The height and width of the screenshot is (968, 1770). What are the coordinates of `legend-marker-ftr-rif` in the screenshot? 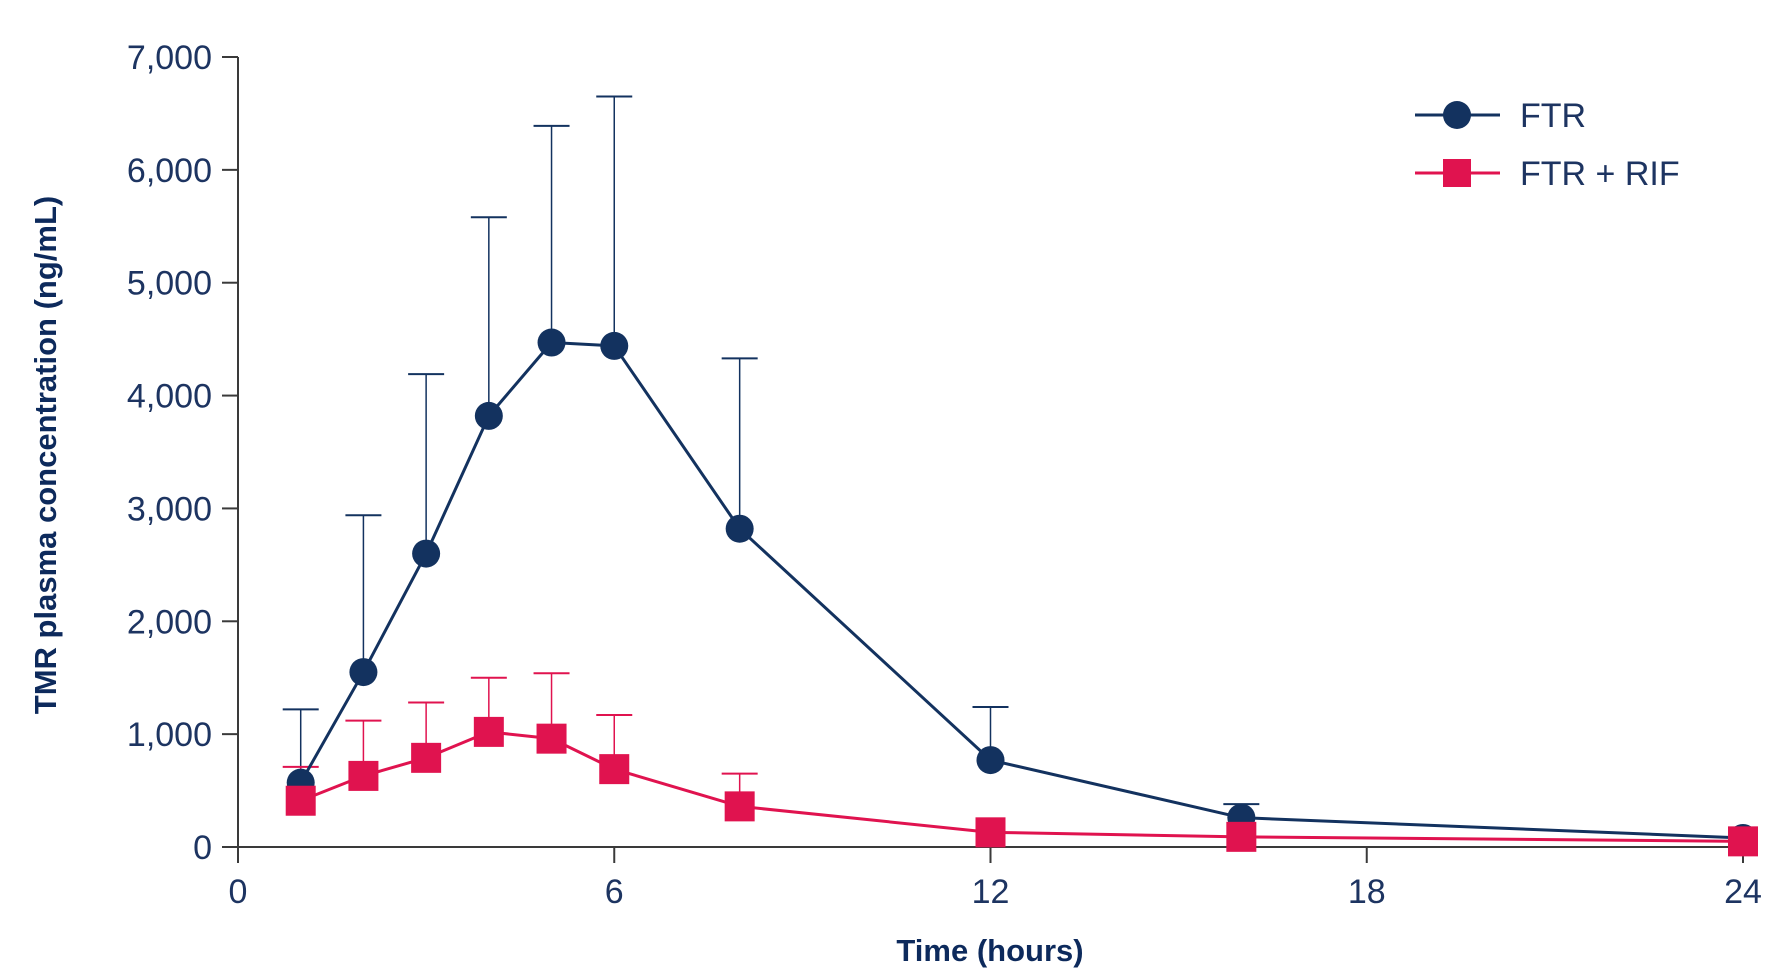 It's located at (1457, 173).